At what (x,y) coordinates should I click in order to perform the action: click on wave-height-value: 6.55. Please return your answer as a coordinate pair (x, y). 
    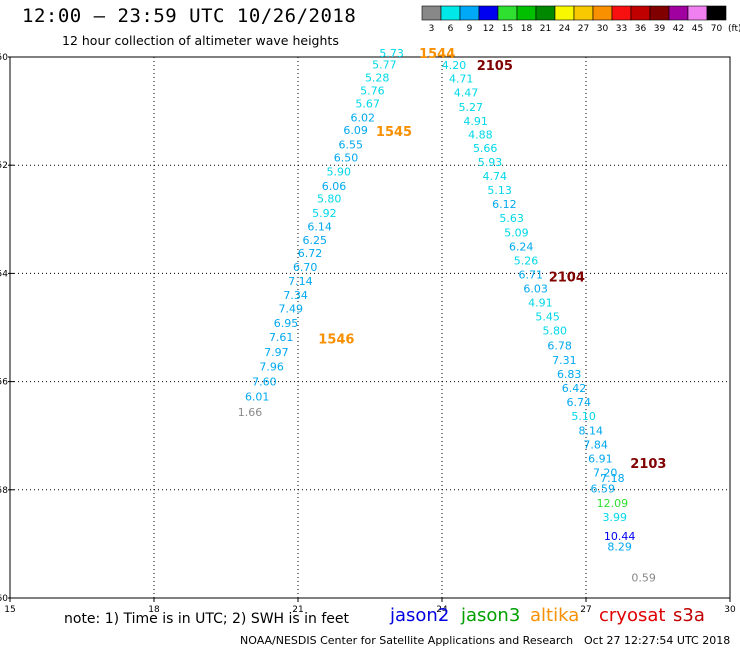
    Looking at the image, I should click on (351, 145).